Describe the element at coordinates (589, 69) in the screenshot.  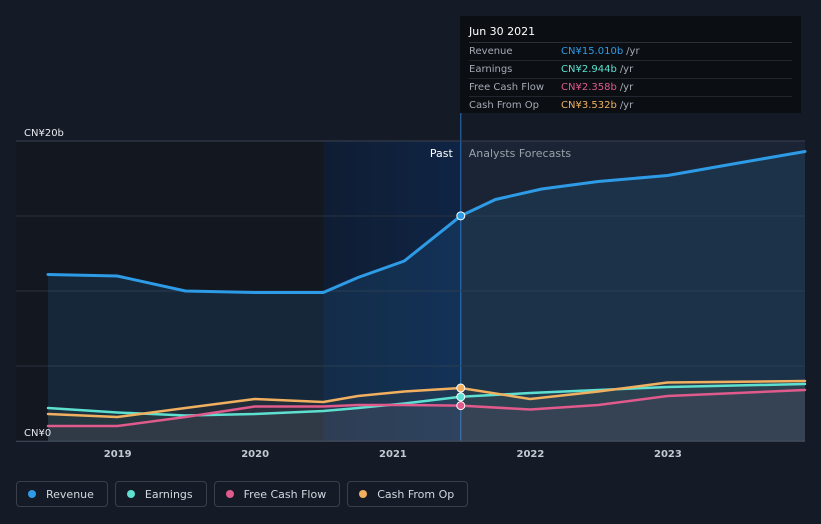
I see `tooltip-value: CN¥2.944b` at that location.